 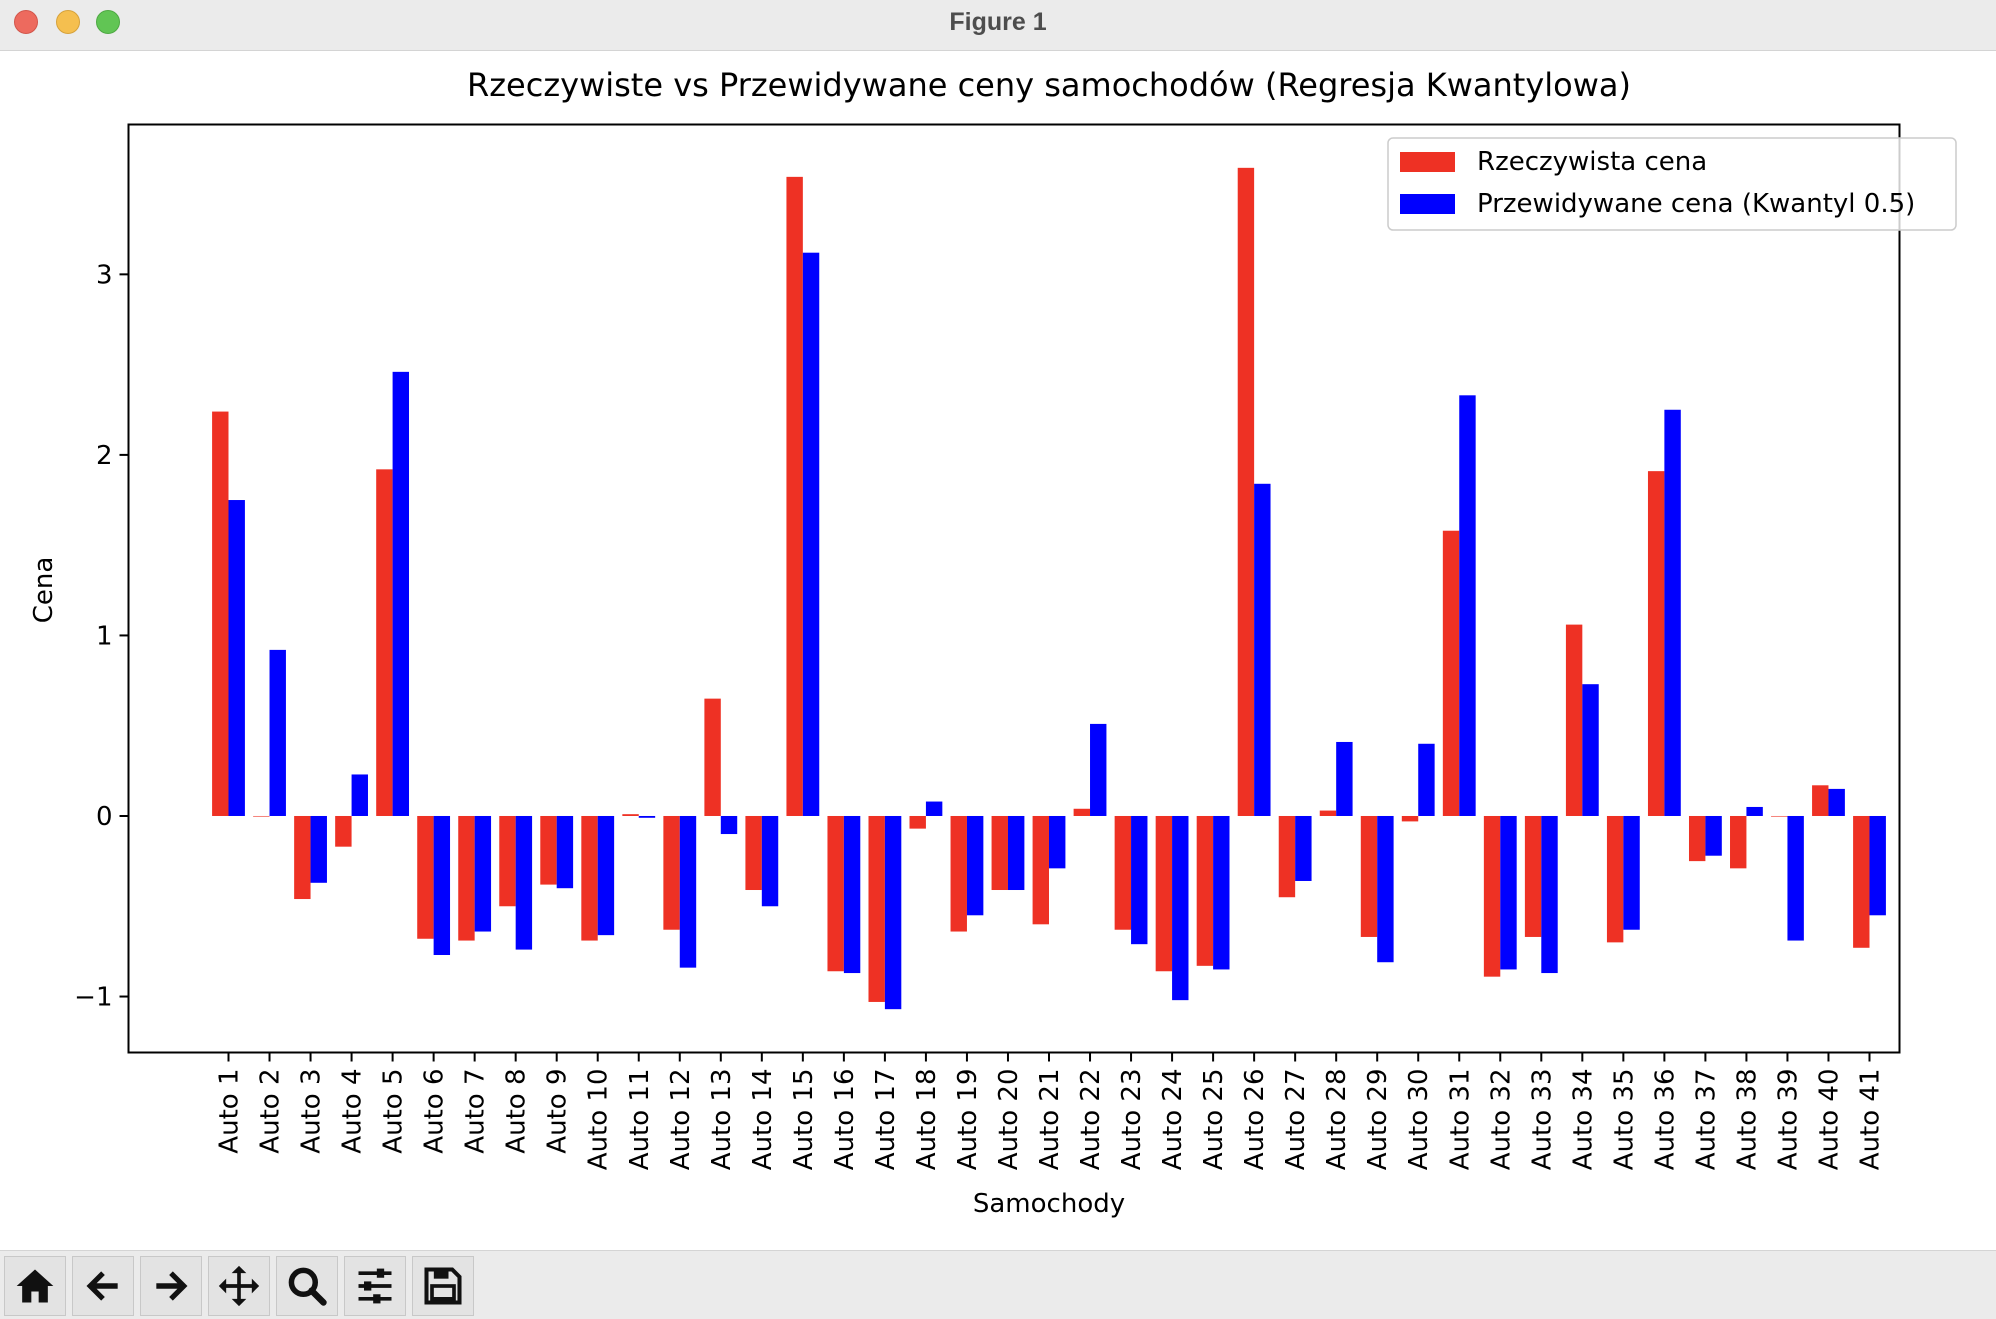 I want to click on x-tick-label: Auto 35, so click(x=1624, y=1120).